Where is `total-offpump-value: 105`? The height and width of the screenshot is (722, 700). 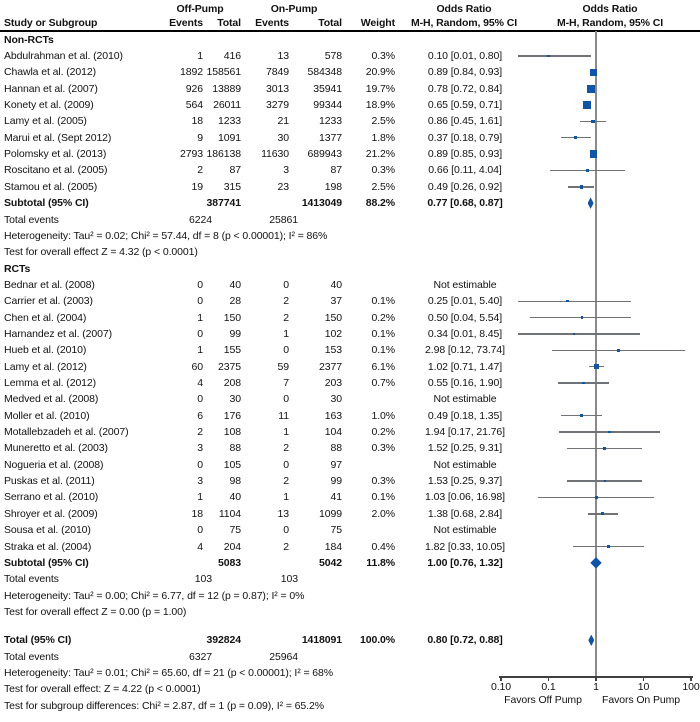 total-offpump-value: 105 is located at coordinates (232, 464).